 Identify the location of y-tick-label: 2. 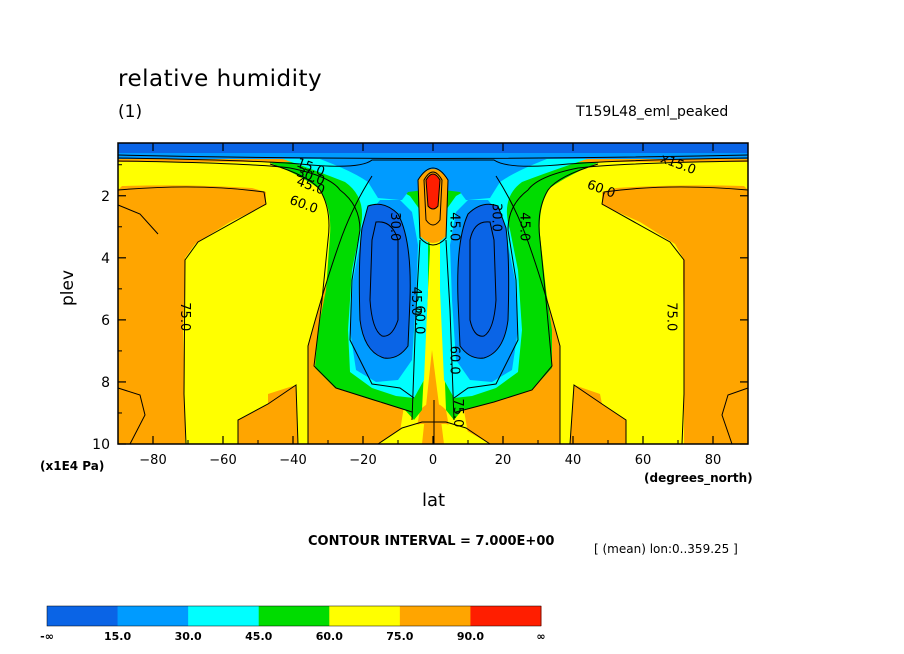
(105, 197).